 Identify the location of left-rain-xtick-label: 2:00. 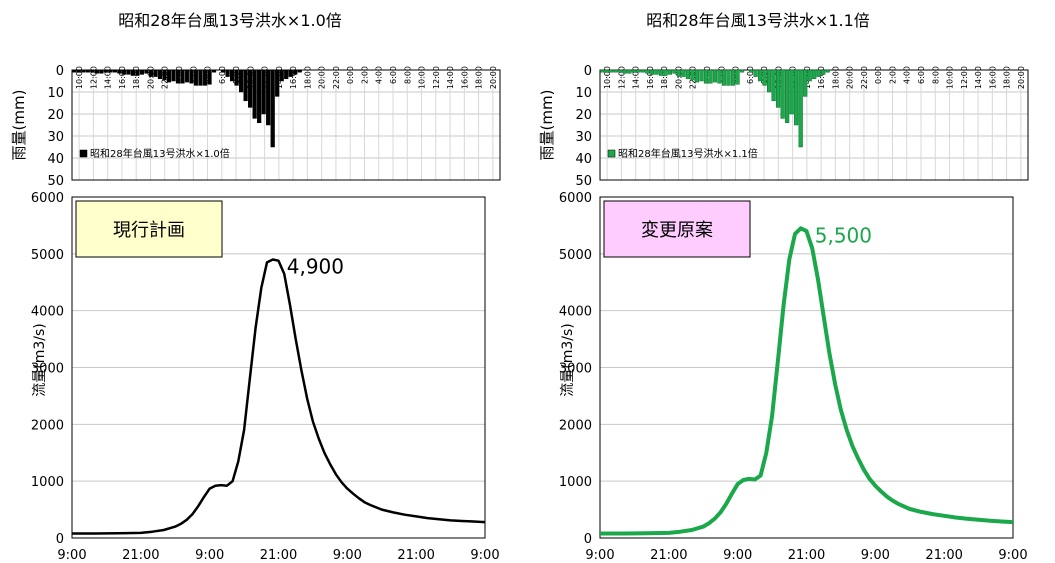
(193, 75).